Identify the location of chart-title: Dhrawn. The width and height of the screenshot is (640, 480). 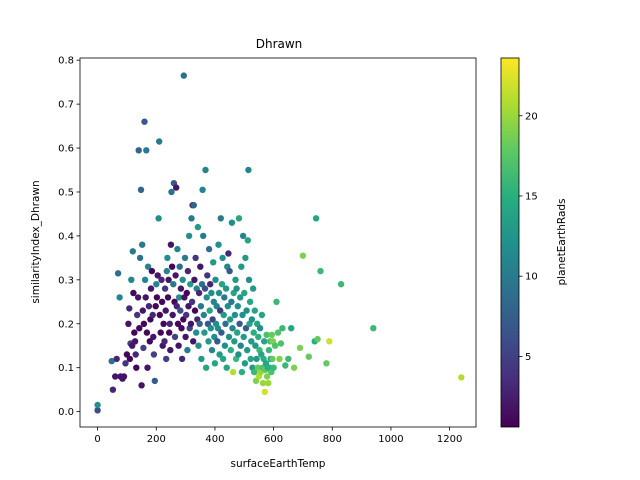
(279, 44).